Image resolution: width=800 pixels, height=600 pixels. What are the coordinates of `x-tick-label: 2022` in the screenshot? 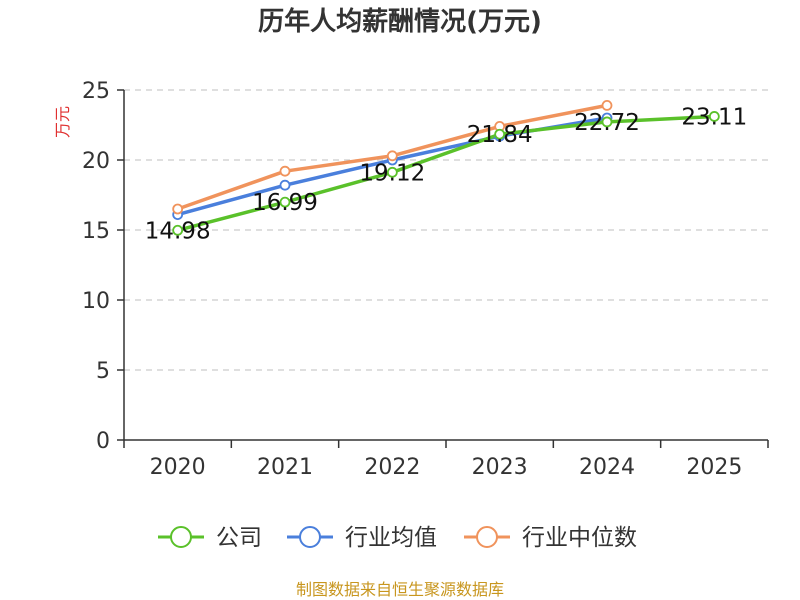 It's located at (392, 467).